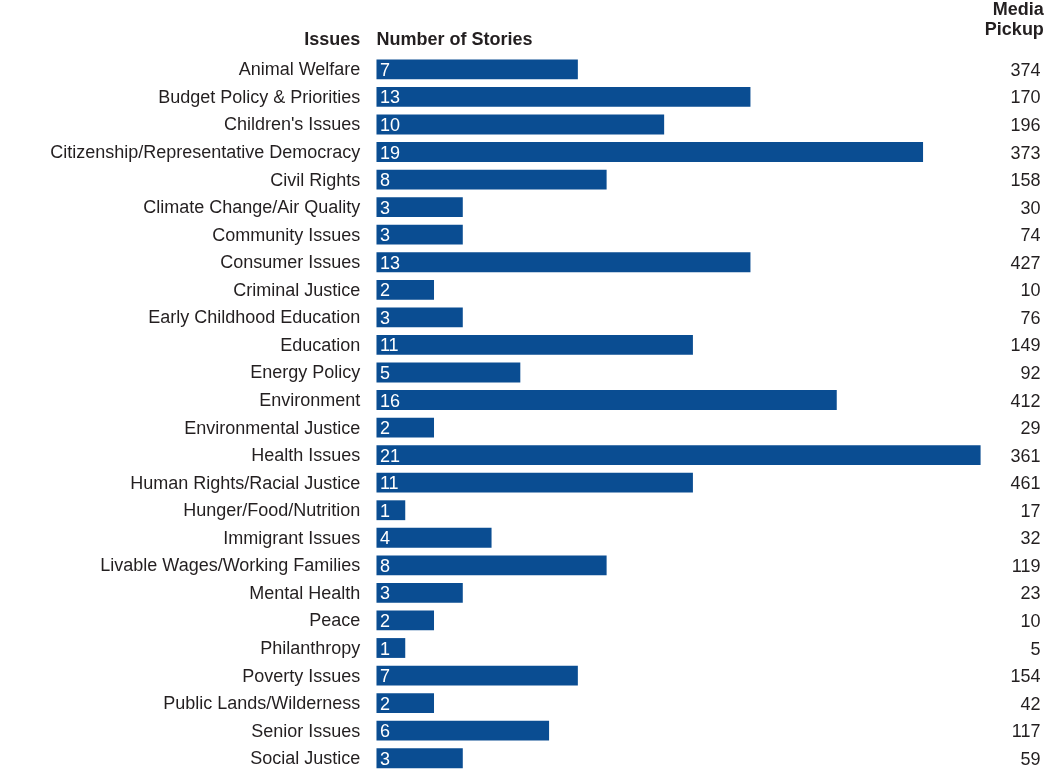  Describe the element at coordinates (272, 427) in the screenshot. I see `y-tick-label: Environmental Justice` at that location.